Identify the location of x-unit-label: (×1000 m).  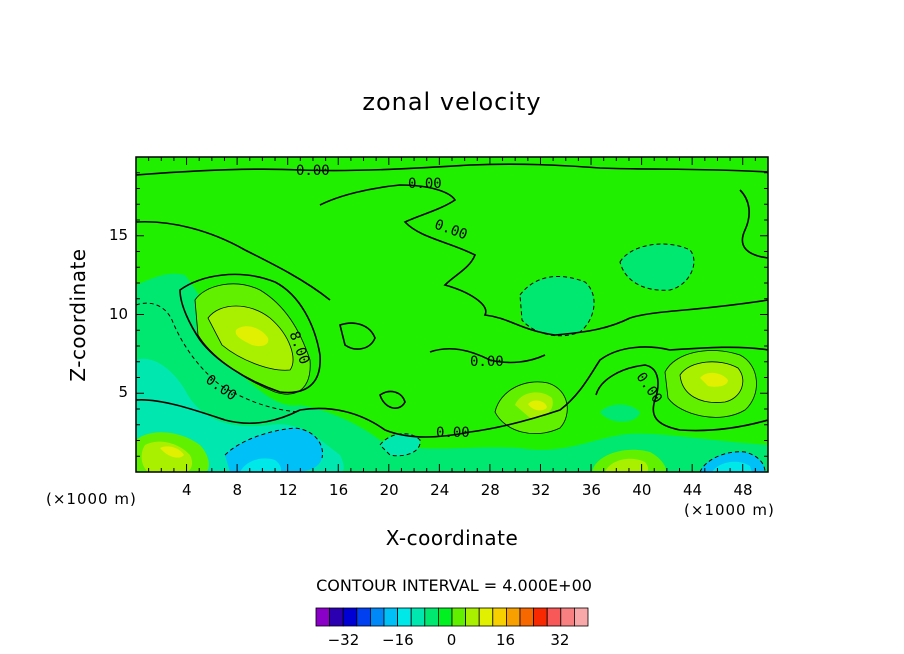
(91, 499).